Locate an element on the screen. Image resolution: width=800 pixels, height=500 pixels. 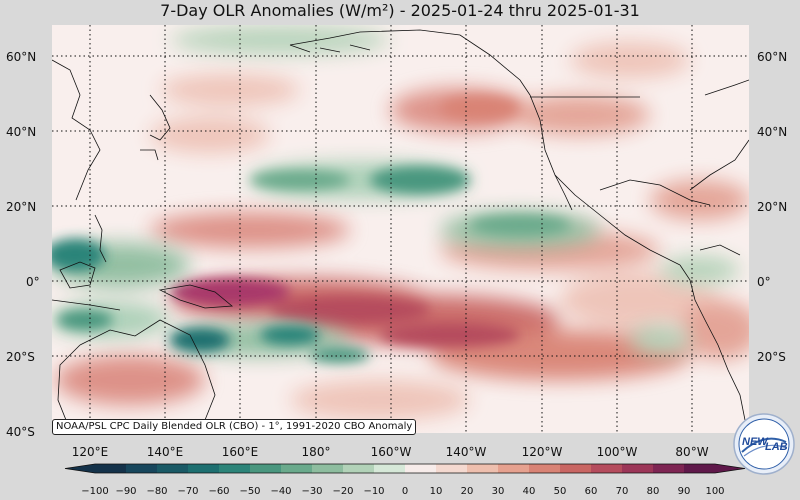
colorbar-tick-label: 70 is located at coordinates (622, 491).